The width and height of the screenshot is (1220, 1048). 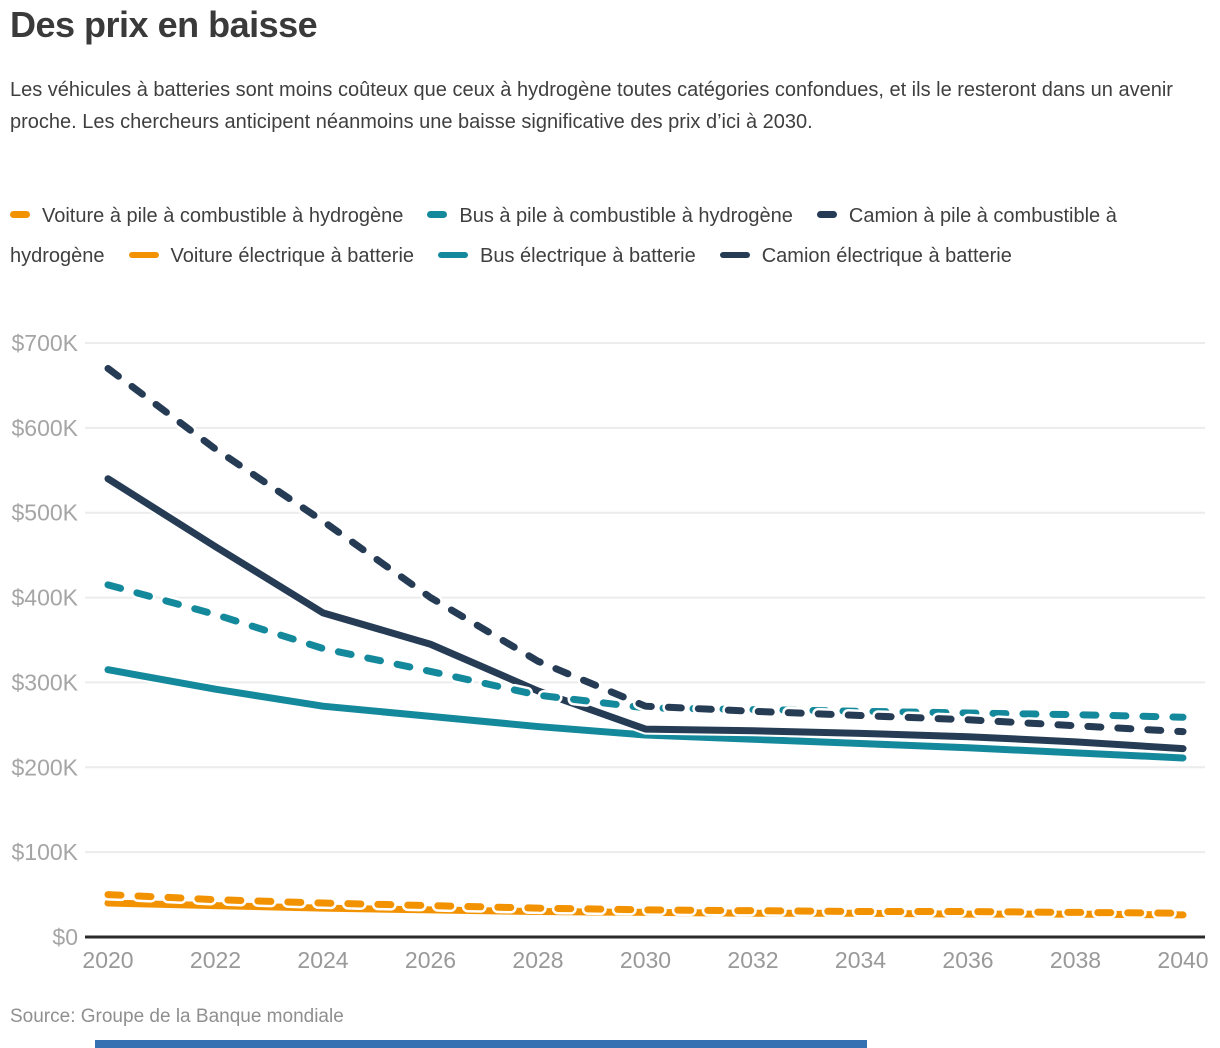 What do you see at coordinates (44, 682) in the screenshot?
I see `y-tick-label: $300K` at bounding box center [44, 682].